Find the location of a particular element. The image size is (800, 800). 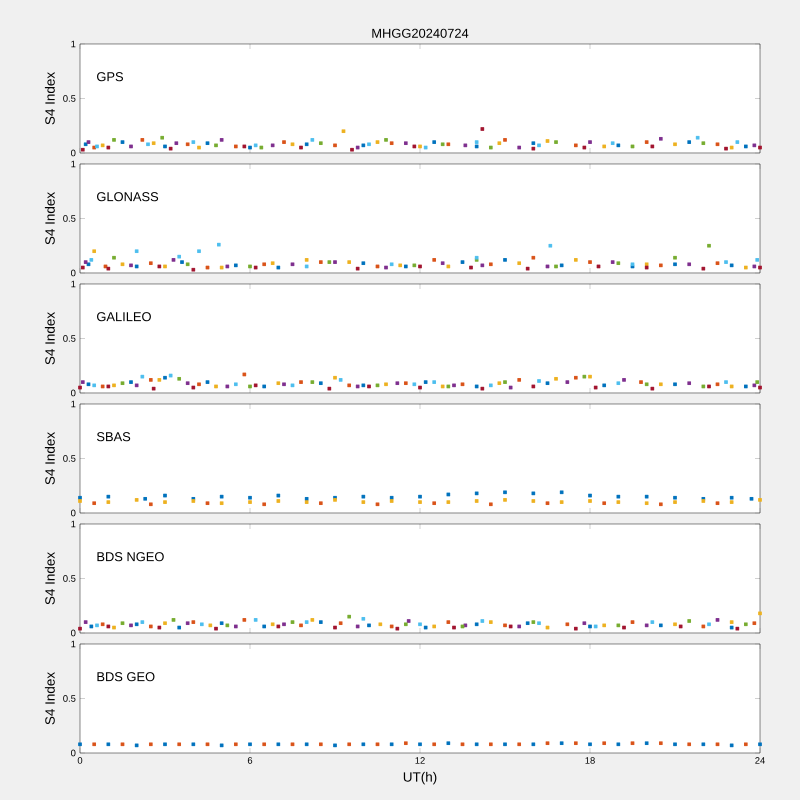

annotation: GPS is located at coordinates (110, 77).